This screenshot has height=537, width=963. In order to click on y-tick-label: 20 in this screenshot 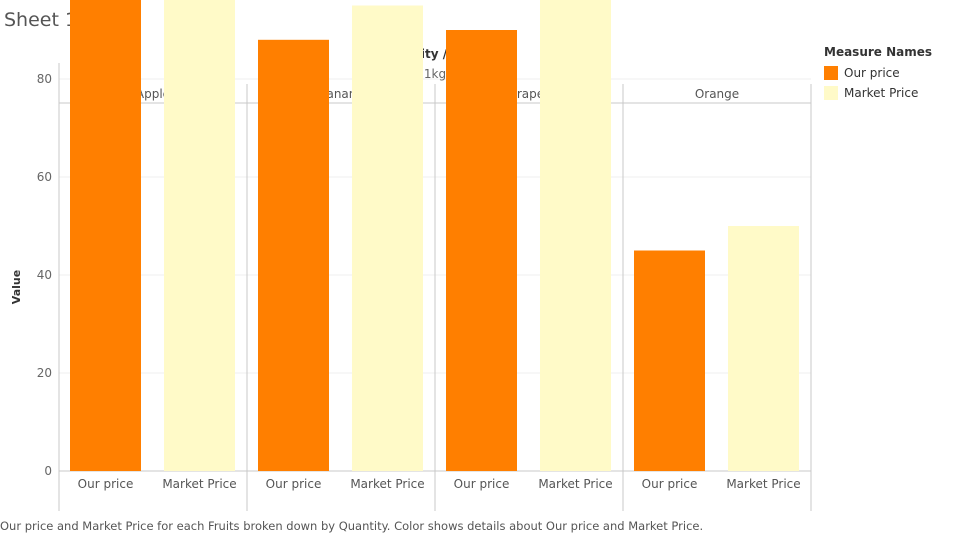, I will do `click(44, 373)`.